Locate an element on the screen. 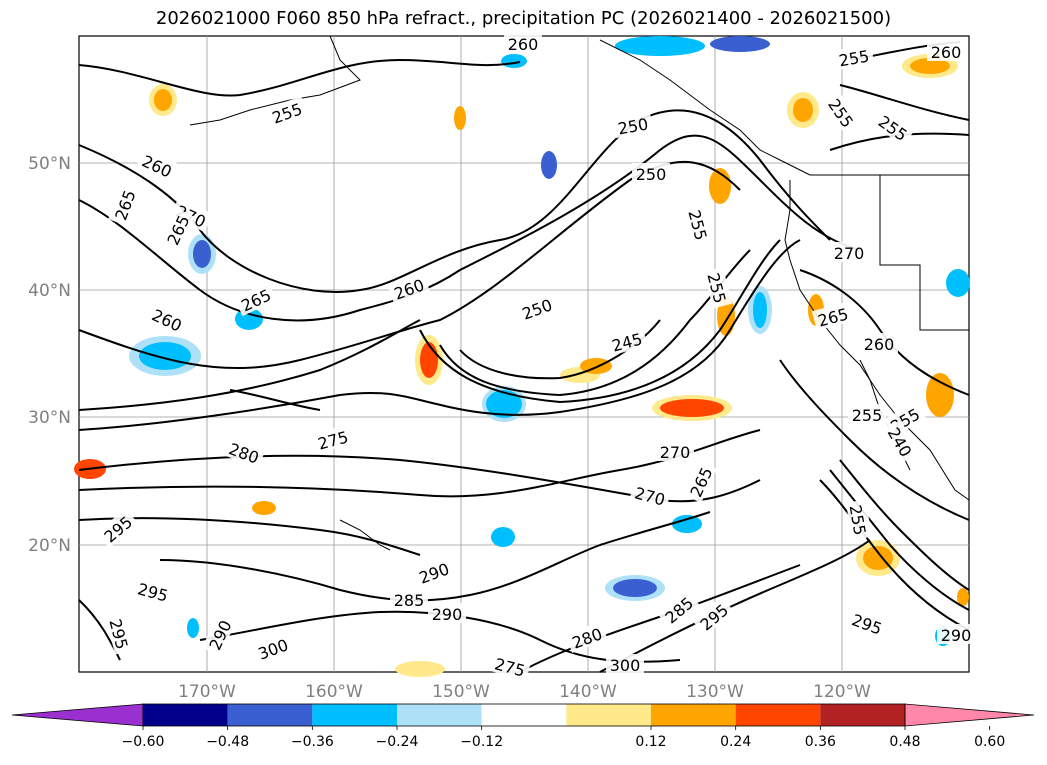  longitude-label: 160°W is located at coordinates (334, 692).